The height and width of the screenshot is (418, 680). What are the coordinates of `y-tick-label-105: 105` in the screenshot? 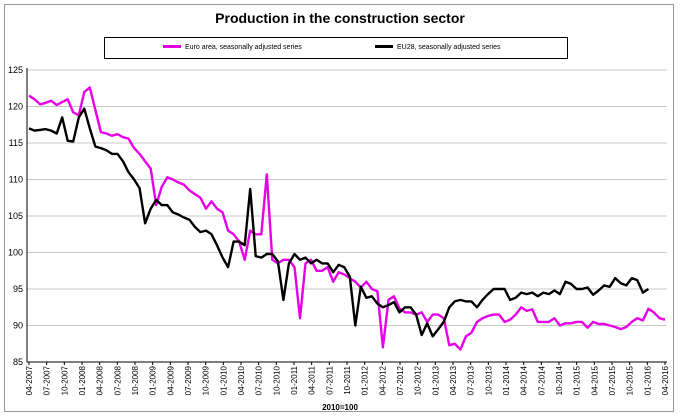 It's located at (15, 216).